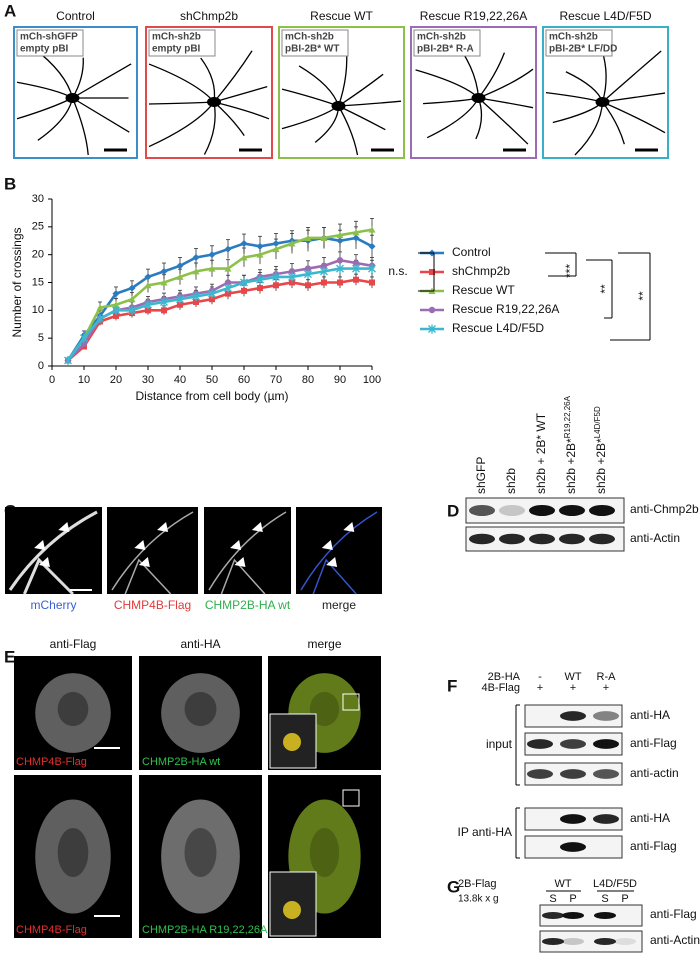 The width and height of the screenshot is (700, 964). What do you see at coordinates (441, 37) in the screenshot?
I see `image-label: mCh-sh2b` at bounding box center [441, 37].